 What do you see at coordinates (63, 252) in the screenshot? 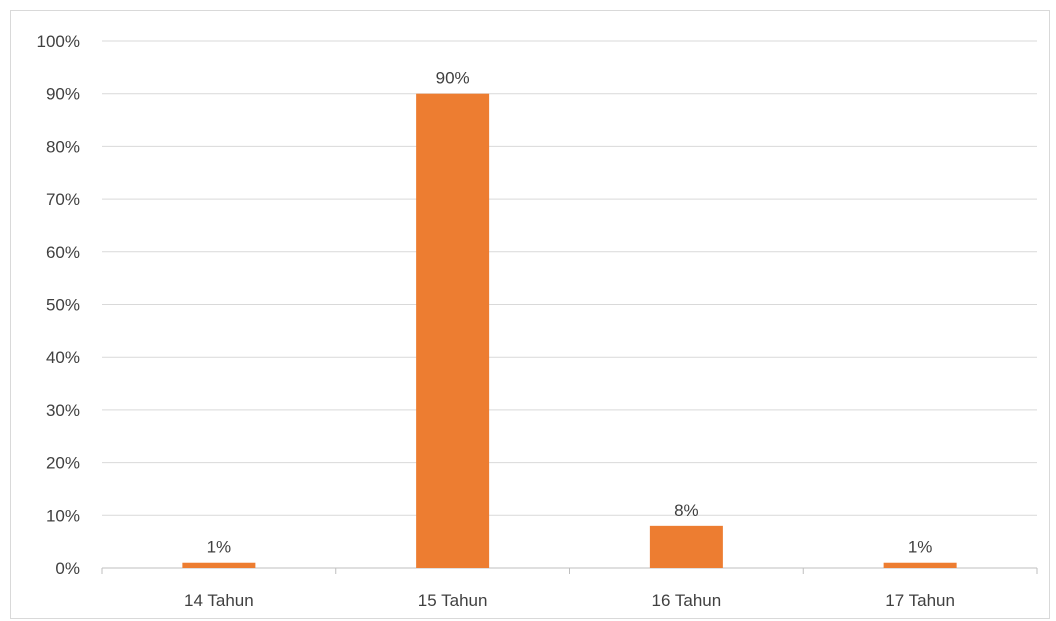
I see `y-tick-label: 60%` at bounding box center [63, 252].